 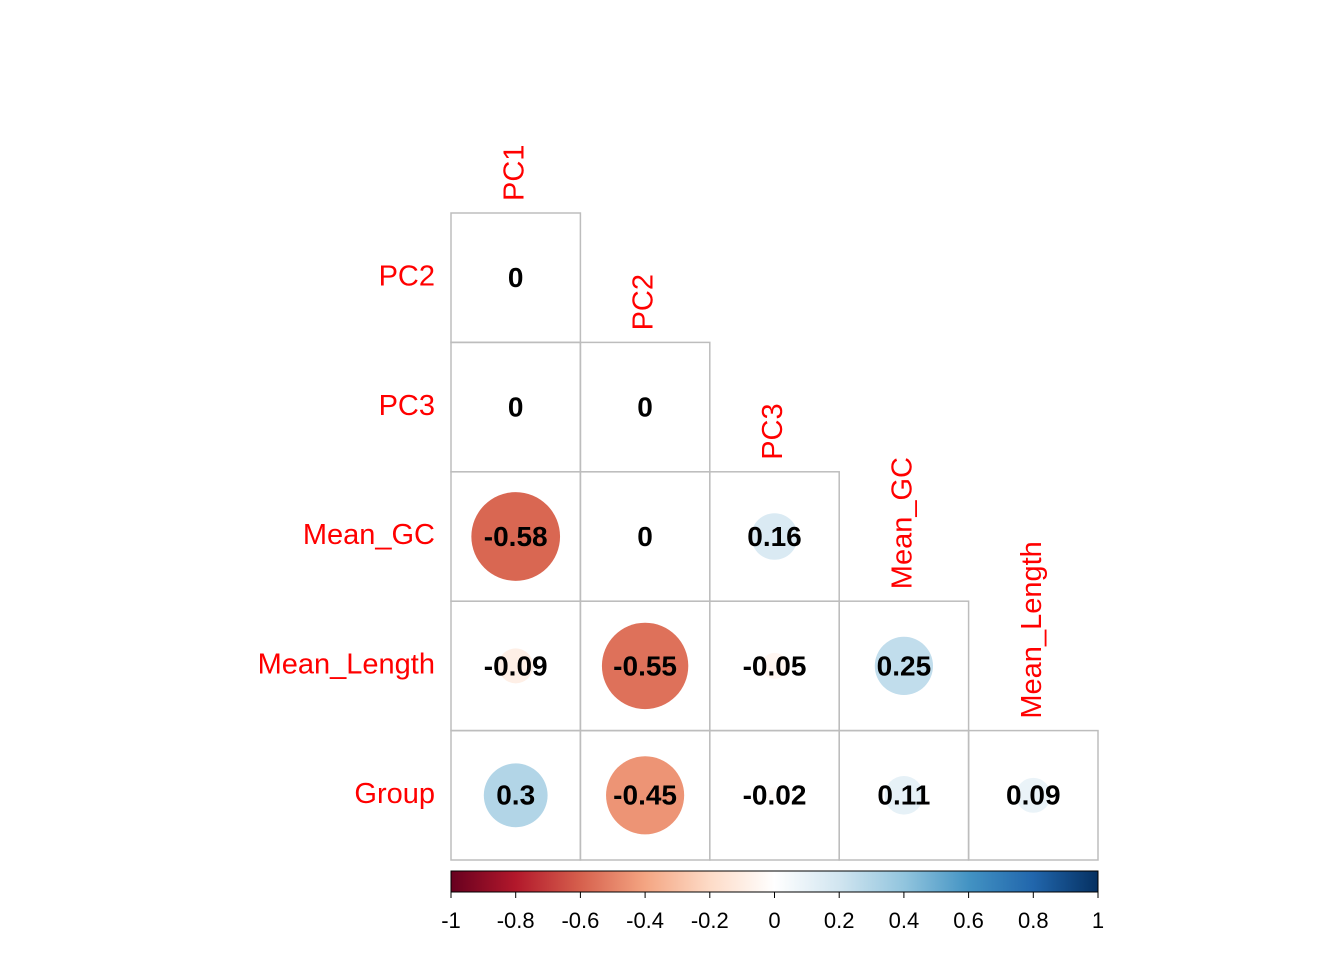 What do you see at coordinates (904, 920) in the screenshot?
I see `colorbar-tick-label: 0.4` at bounding box center [904, 920].